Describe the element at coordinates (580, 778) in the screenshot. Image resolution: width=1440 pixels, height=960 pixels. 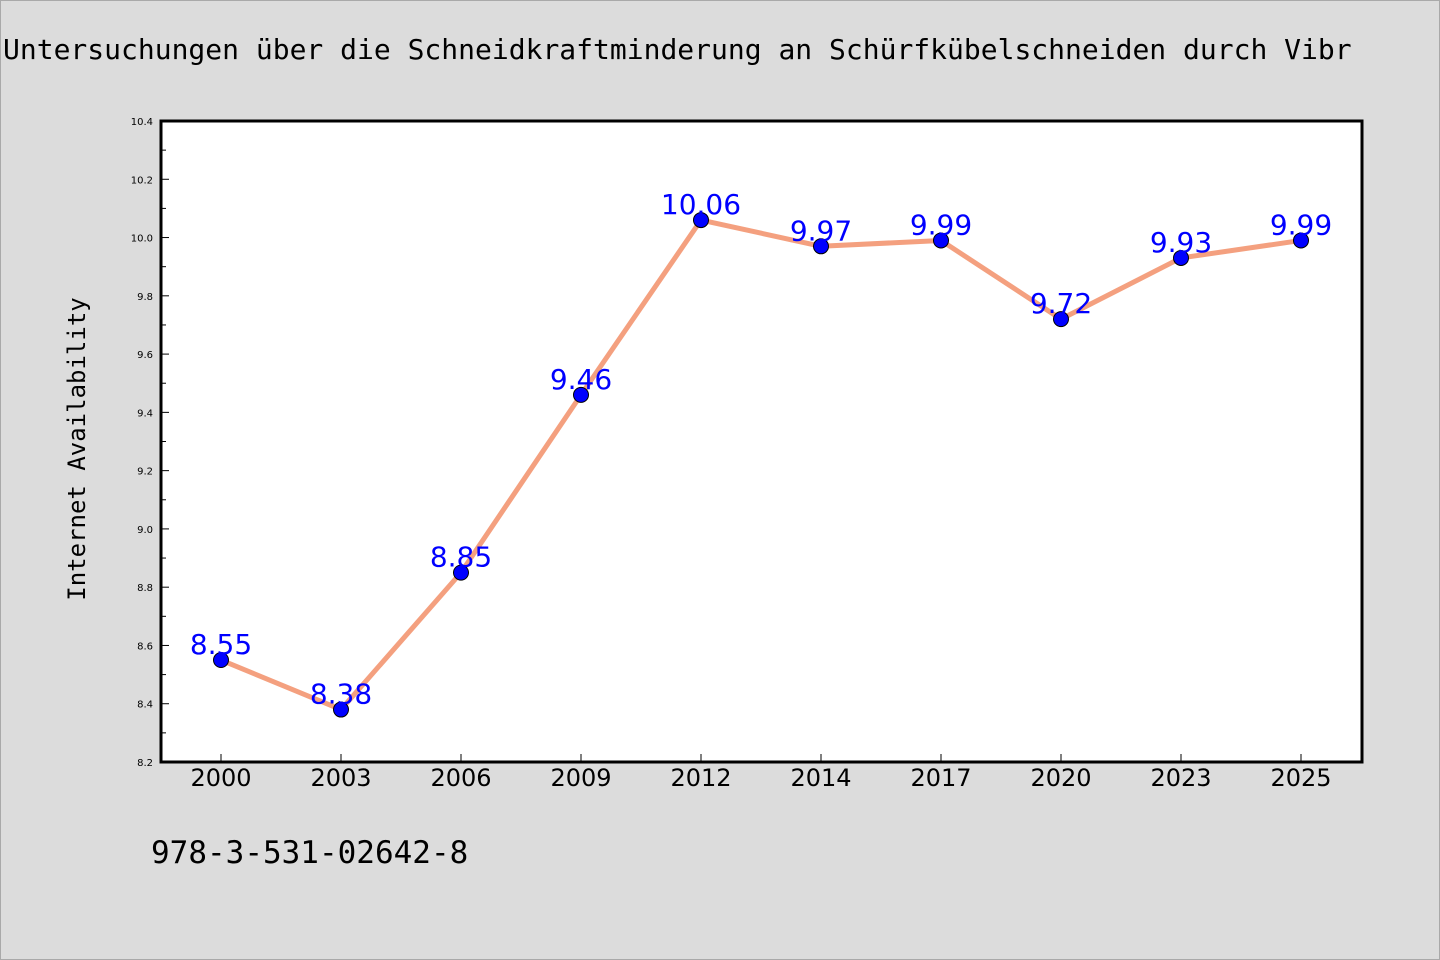
I see `x-tick-label: 2009` at that location.